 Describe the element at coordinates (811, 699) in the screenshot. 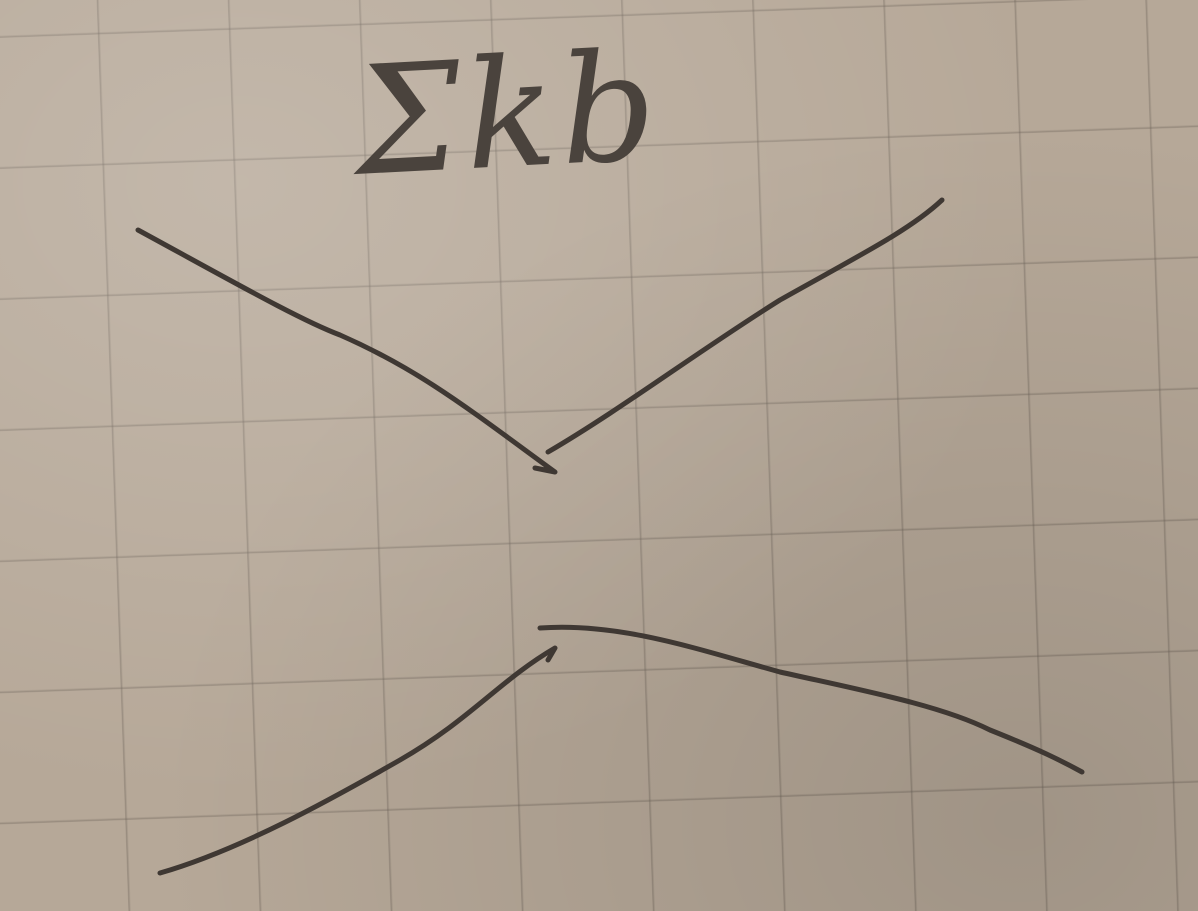

I see `stroke-lower-right` at that location.